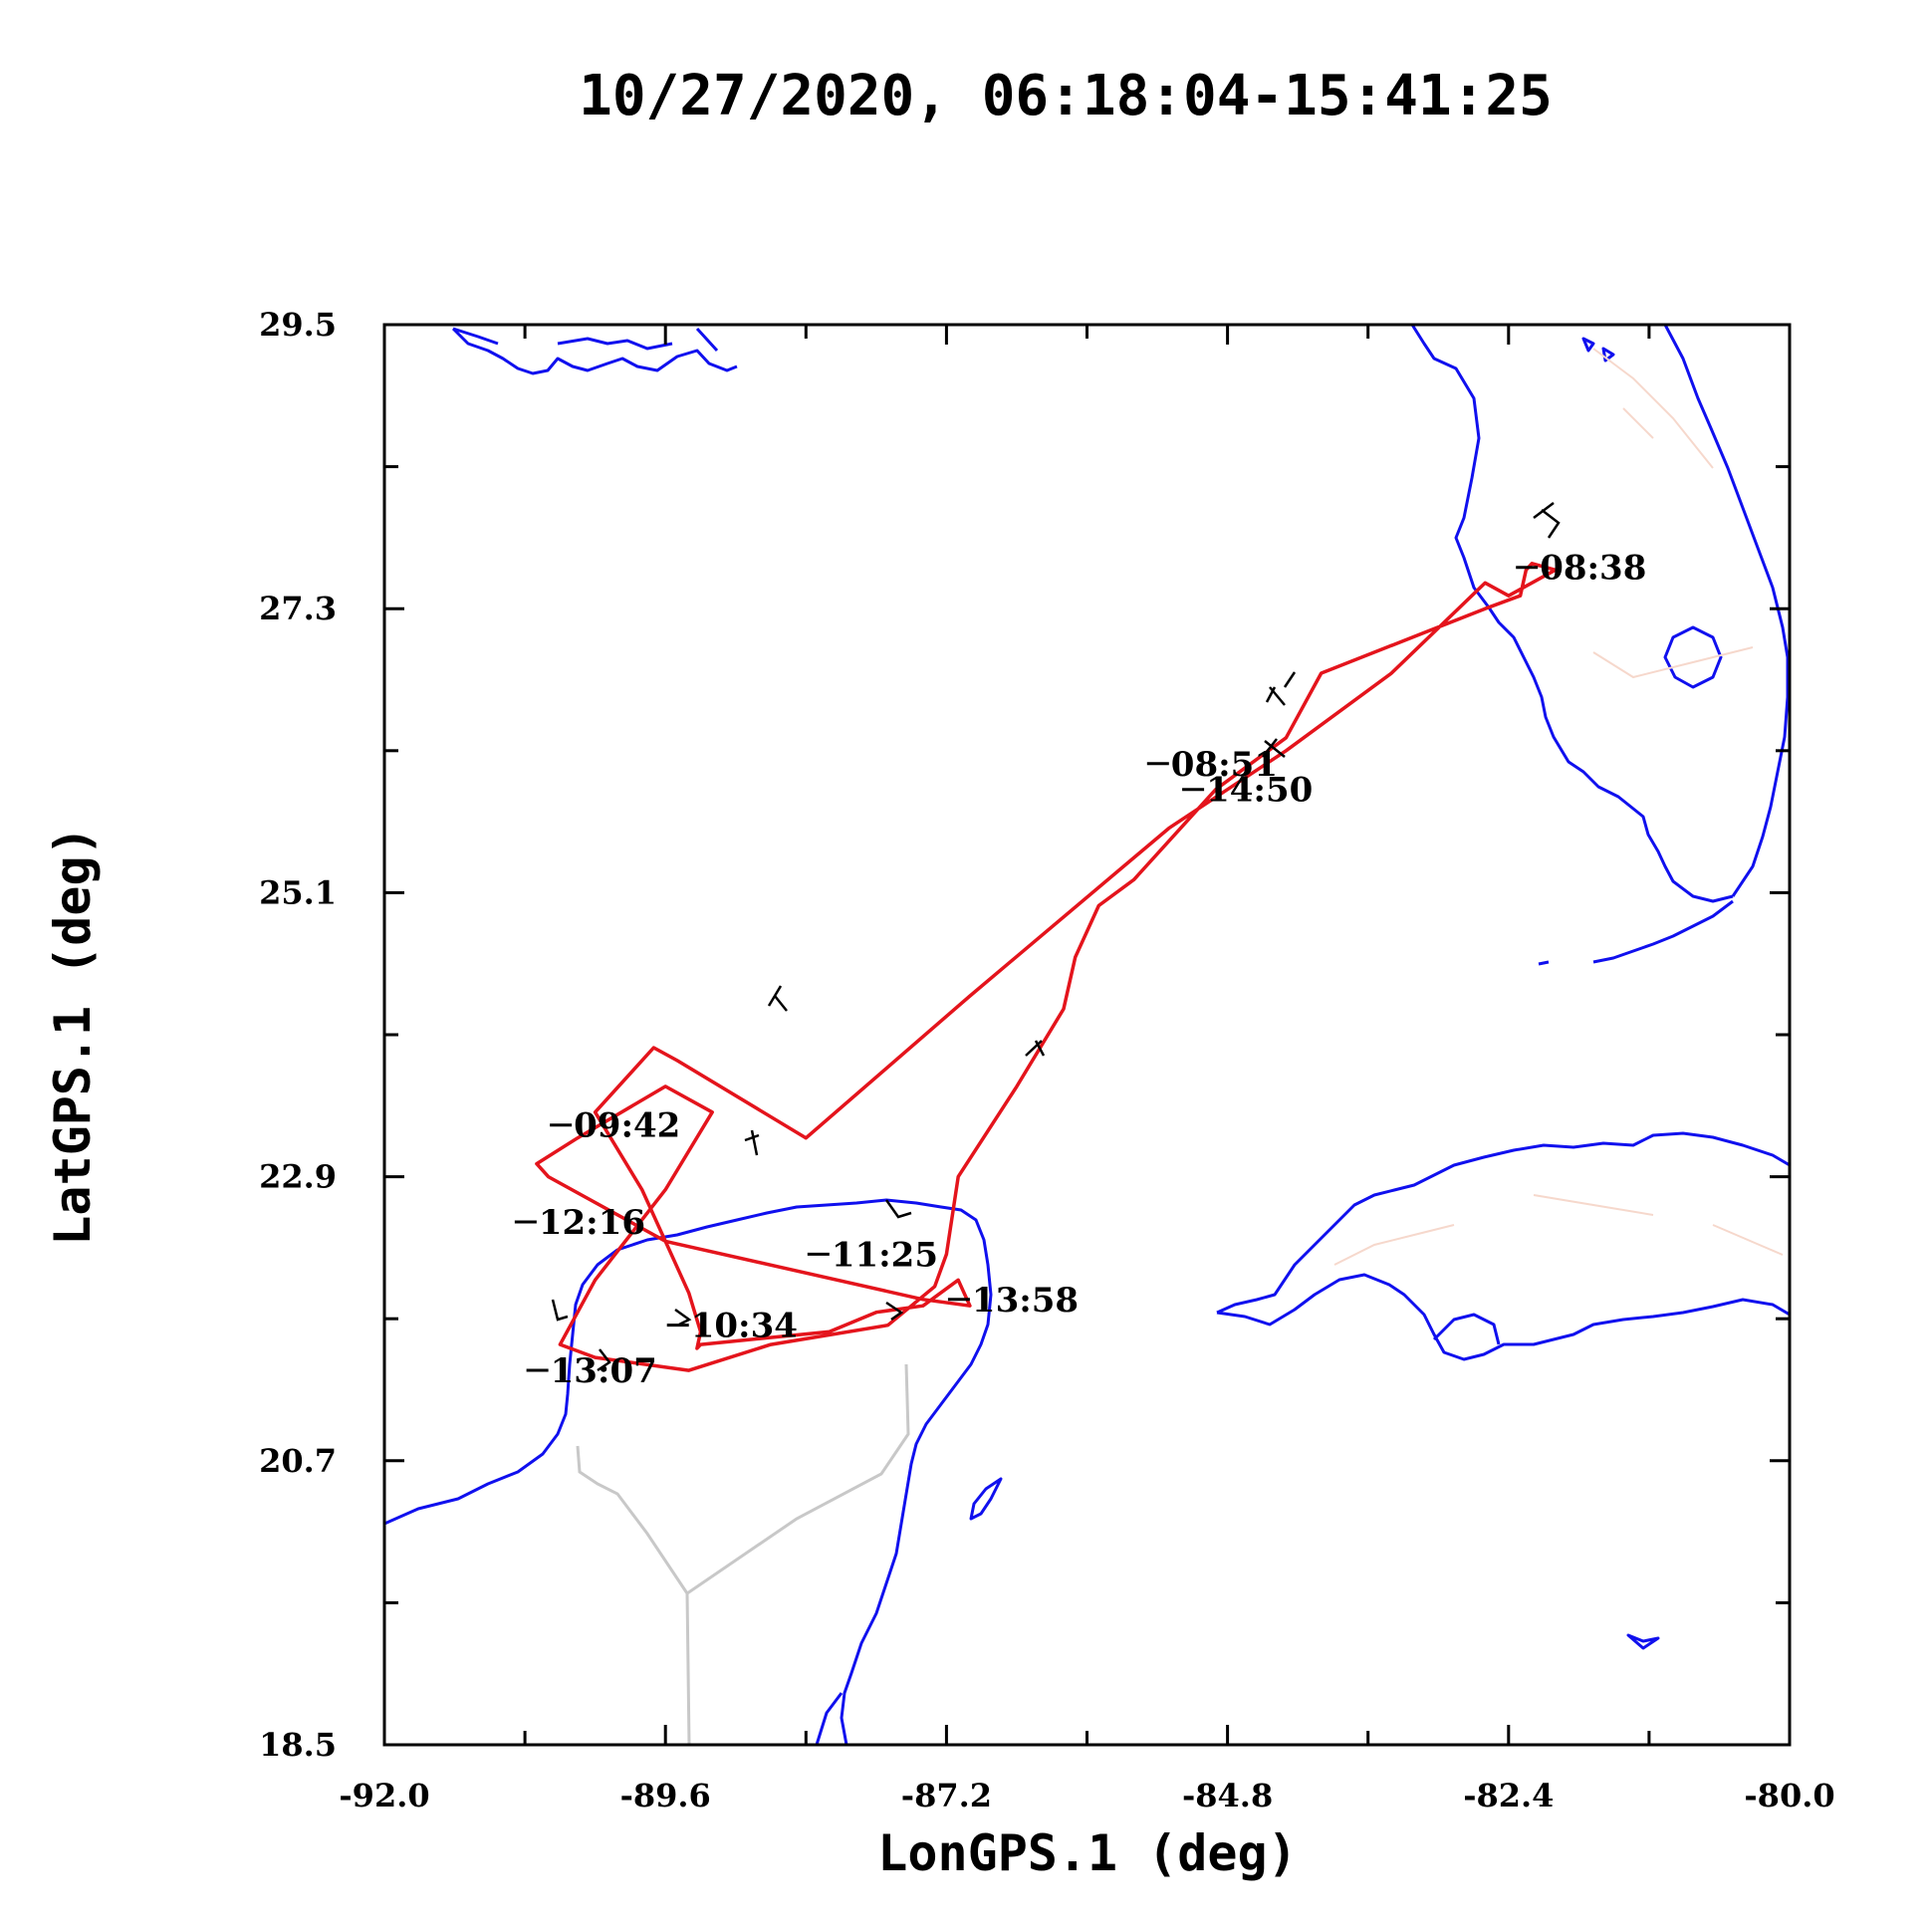 This screenshot has height=1930, width=1932. Describe the element at coordinates (745, 1326) in the screenshot. I see `time-label: 10:34` at that location.